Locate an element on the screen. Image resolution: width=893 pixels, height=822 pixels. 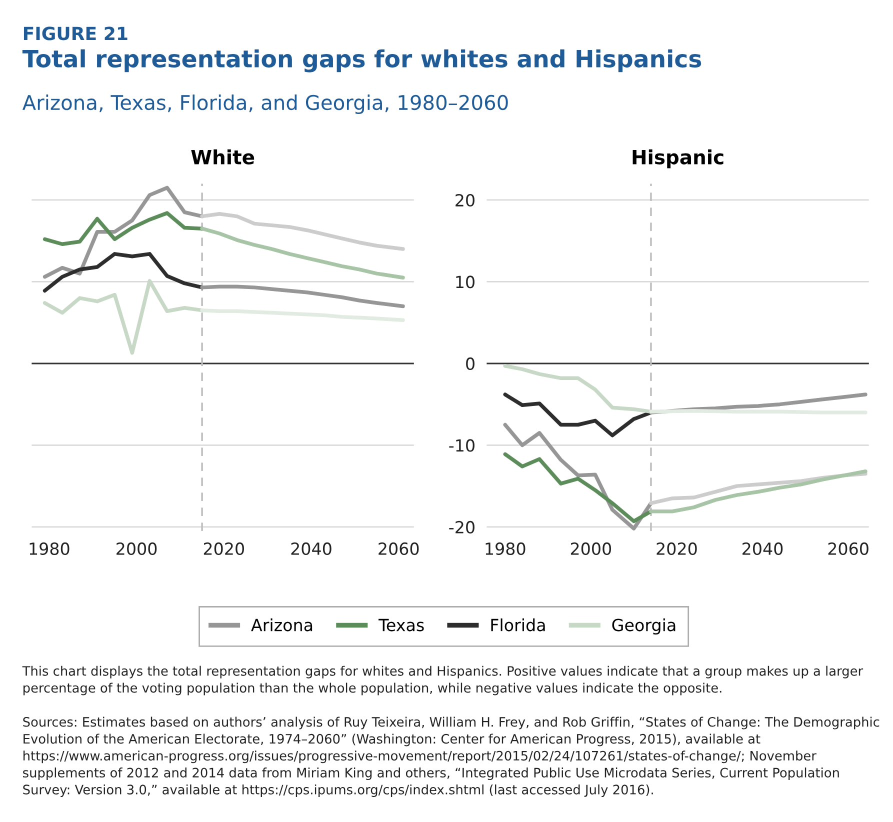
legend-label: Georgia is located at coordinates (644, 626).